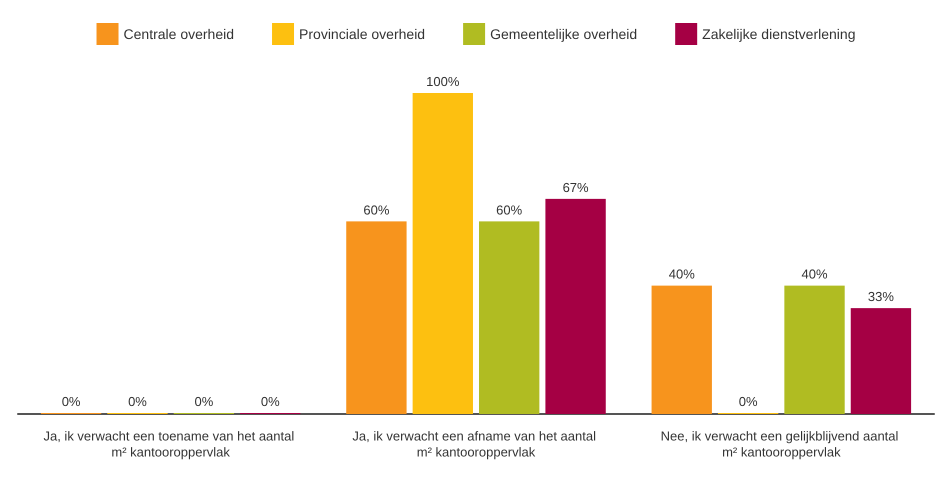 Image resolution: width=952 pixels, height=477 pixels. Describe the element at coordinates (576, 187) in the screenshot. I see `data-label: 67%` at that location.